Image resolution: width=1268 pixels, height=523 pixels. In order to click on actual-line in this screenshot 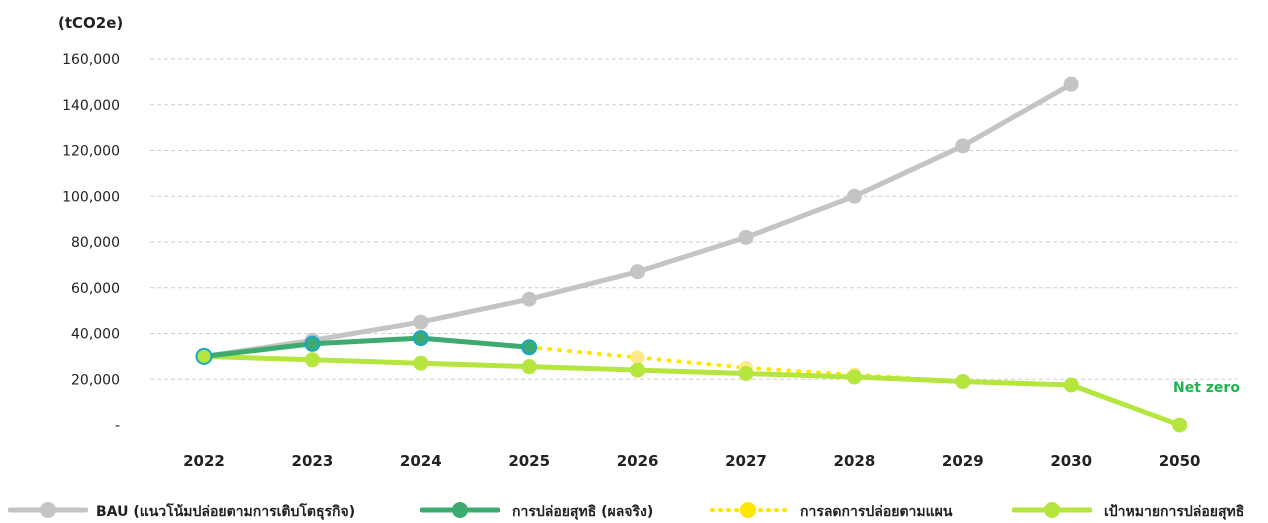, I will do `click(366, 347)`.